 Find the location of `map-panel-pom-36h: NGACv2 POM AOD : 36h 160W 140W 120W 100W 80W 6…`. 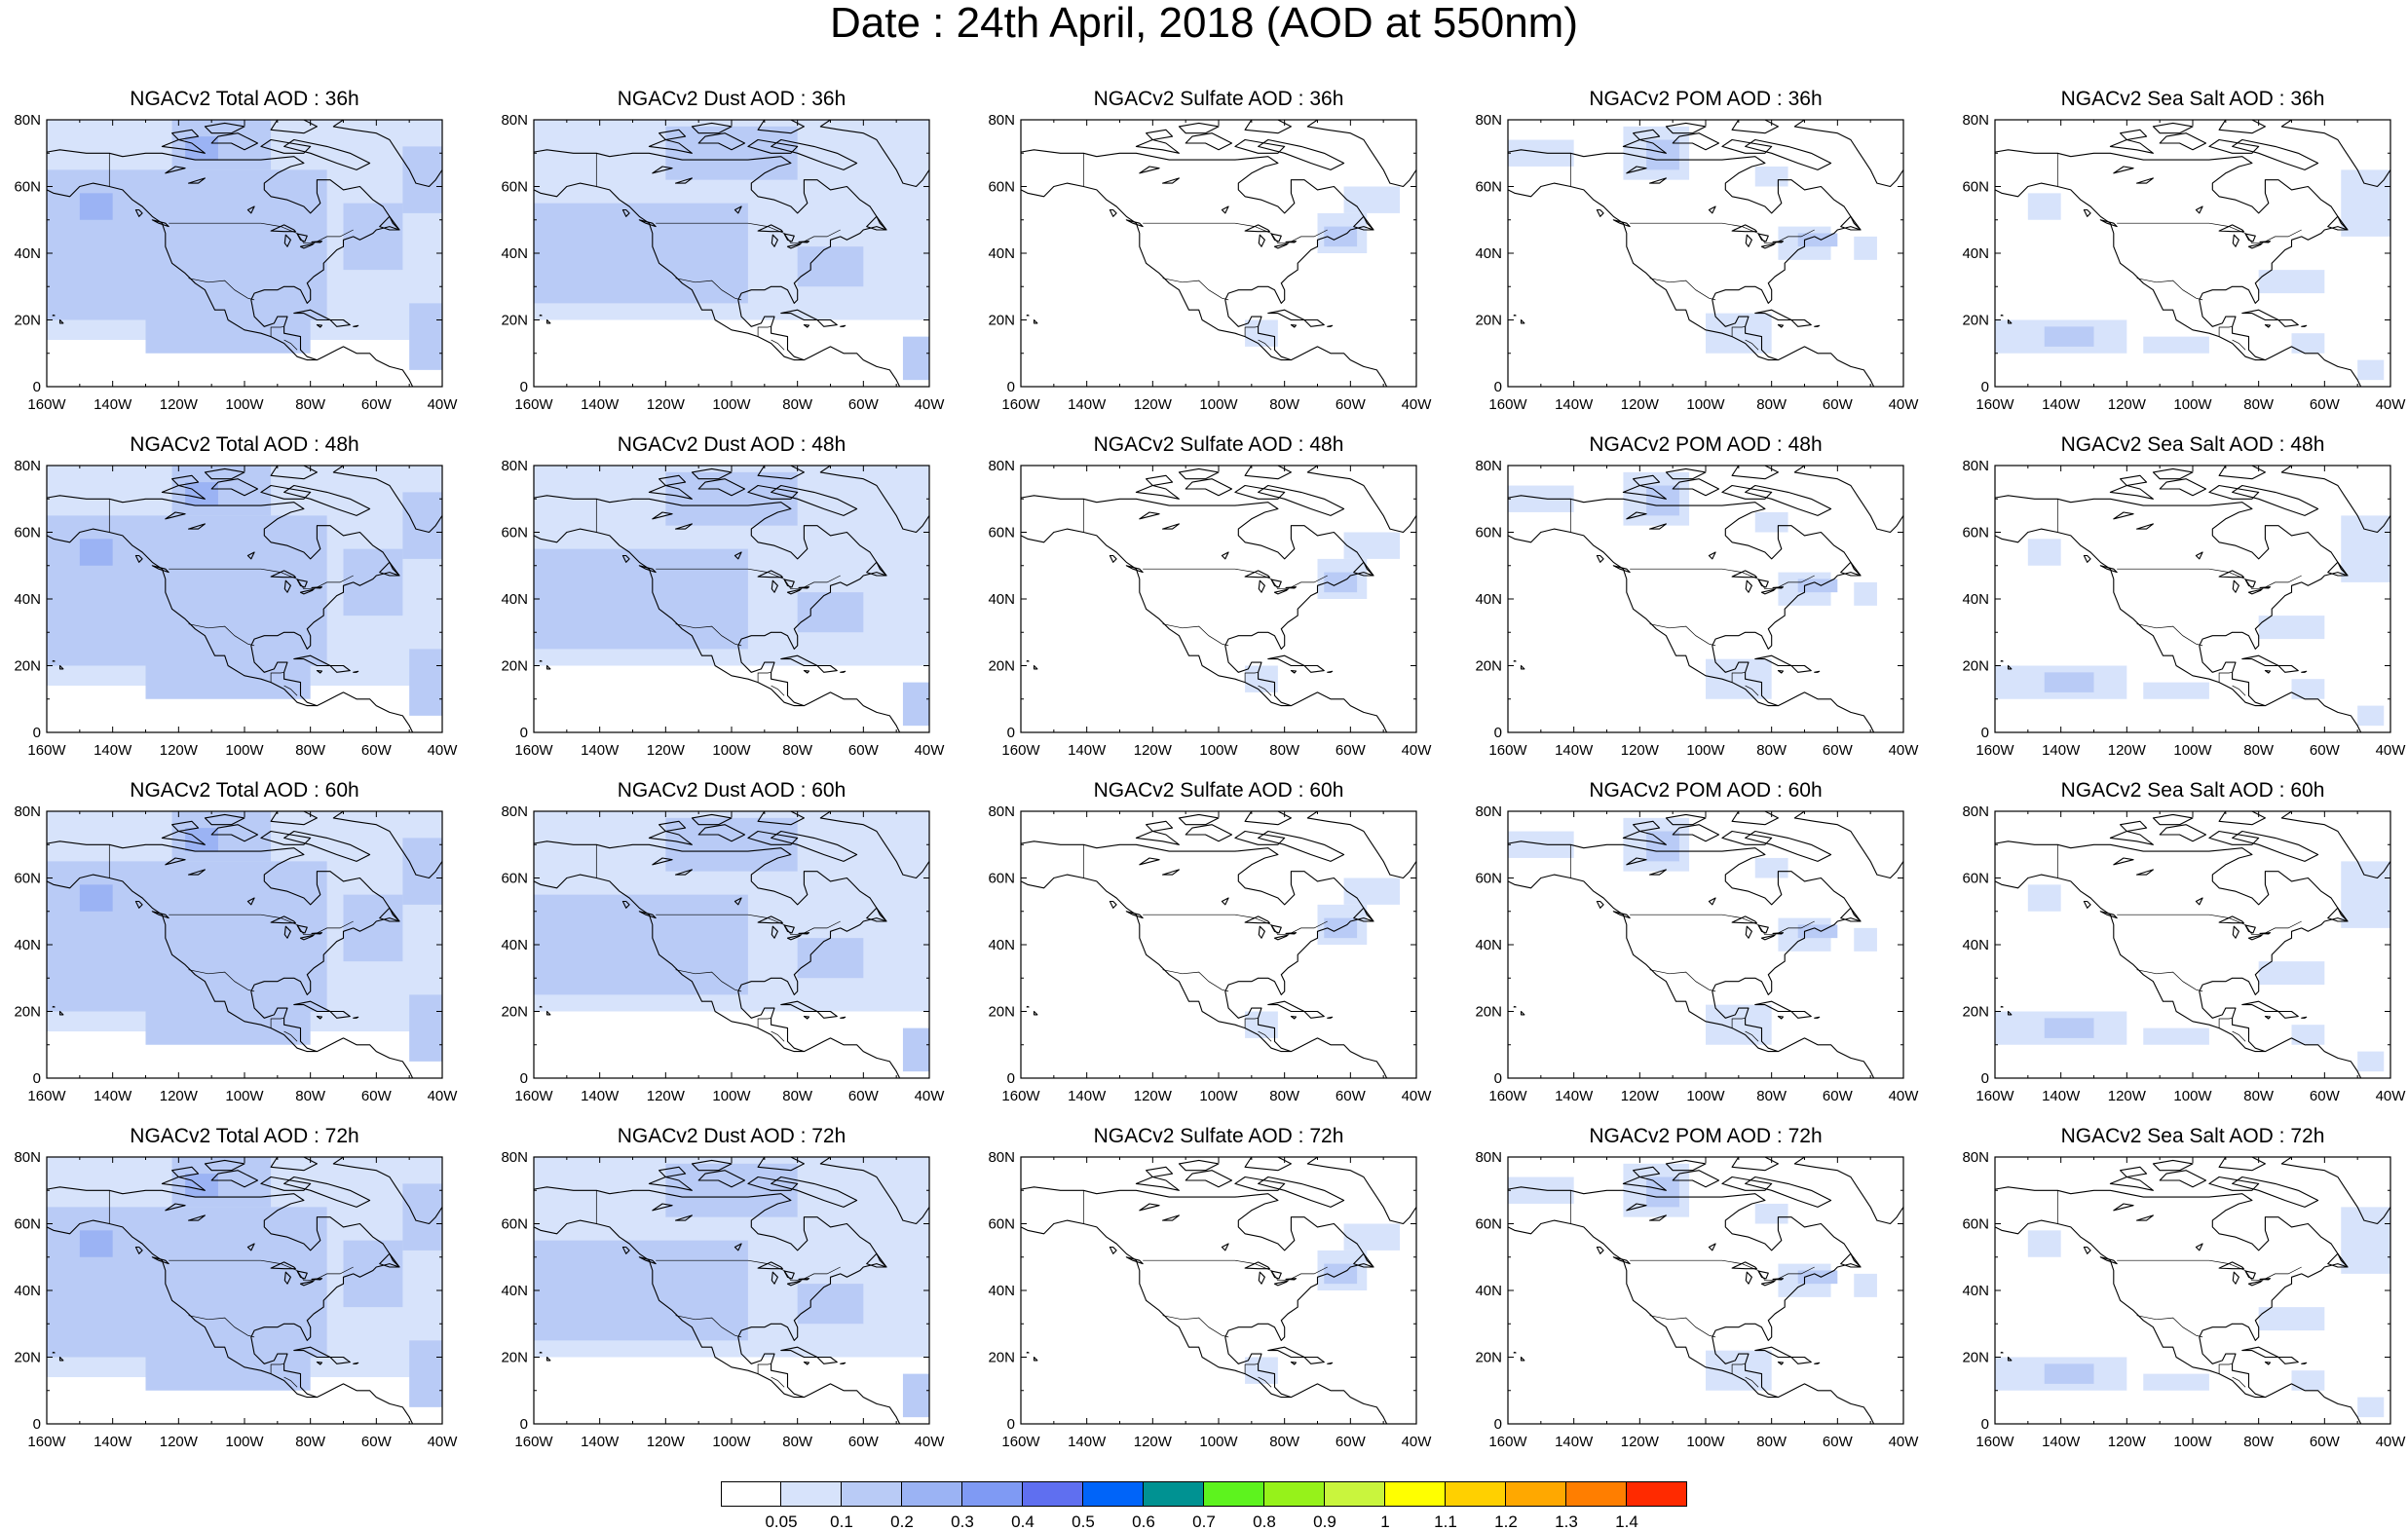

map-panel-pom-36h: NGACv2 POM AOD : 36h 160W 140W 120W 100W 80W 6… is located at coordinates (1704, 258).